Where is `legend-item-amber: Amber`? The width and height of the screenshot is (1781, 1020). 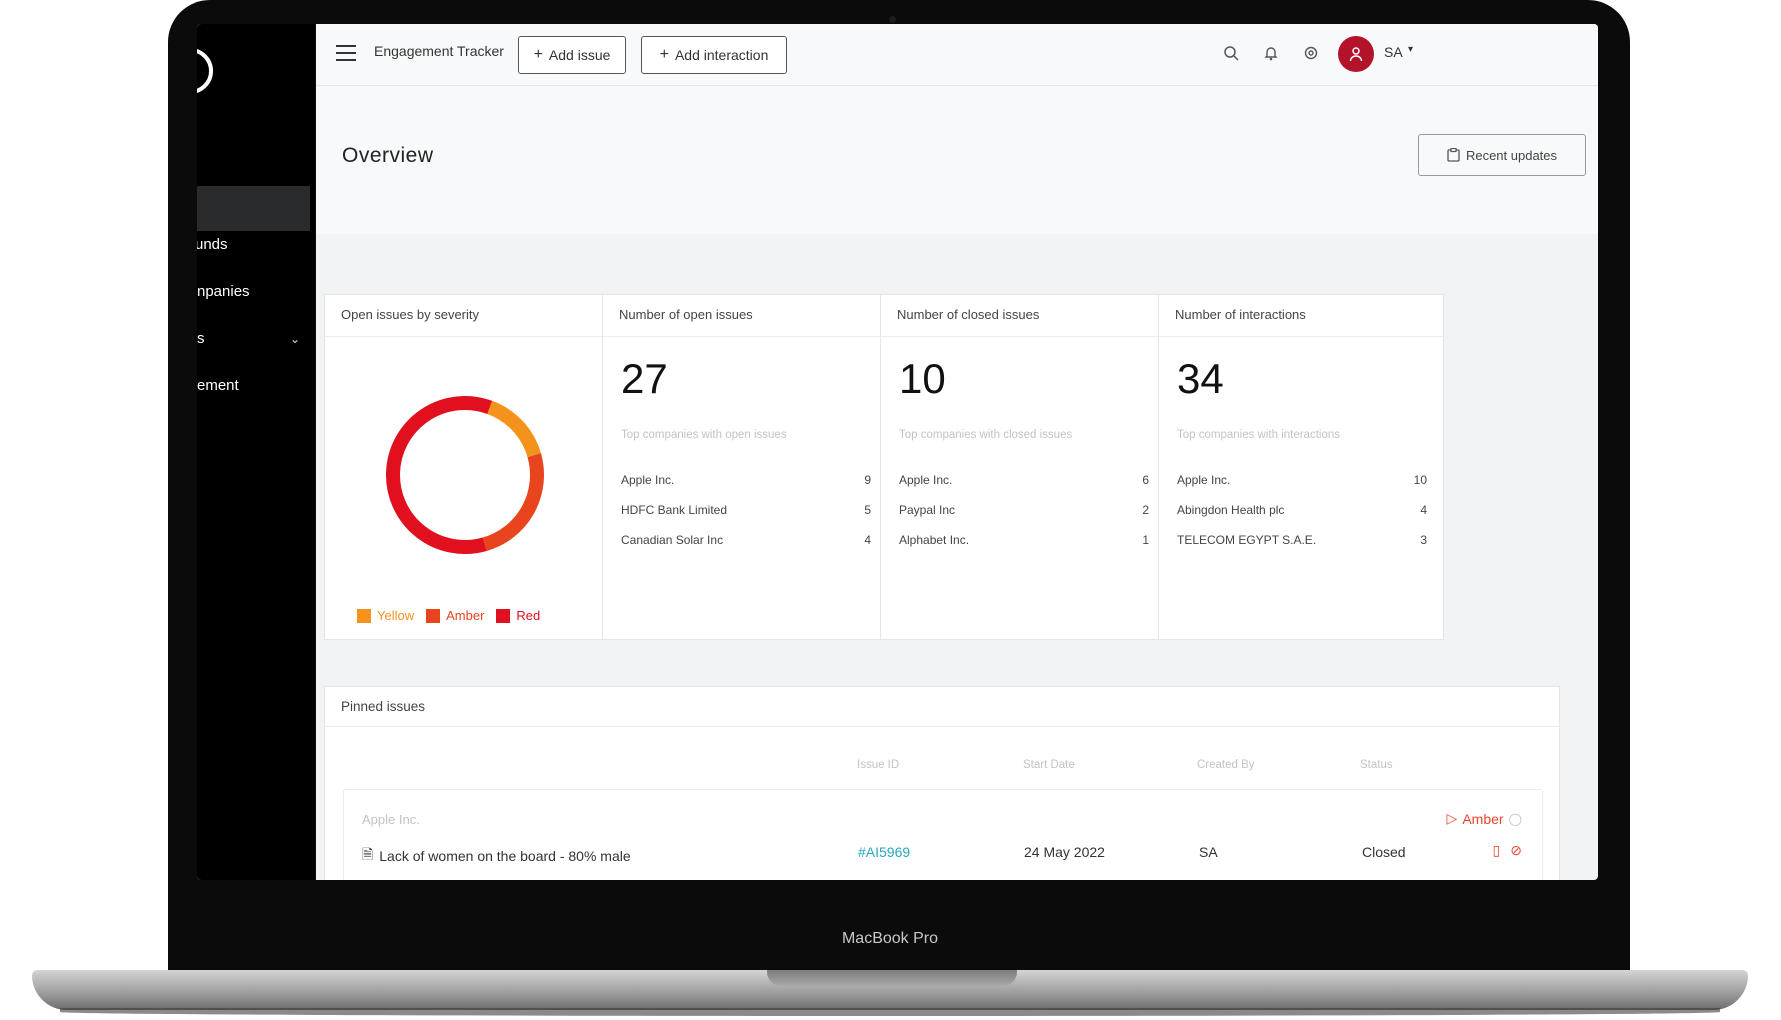
legend-item-amber: Amber is located at coordinates (455, 615).